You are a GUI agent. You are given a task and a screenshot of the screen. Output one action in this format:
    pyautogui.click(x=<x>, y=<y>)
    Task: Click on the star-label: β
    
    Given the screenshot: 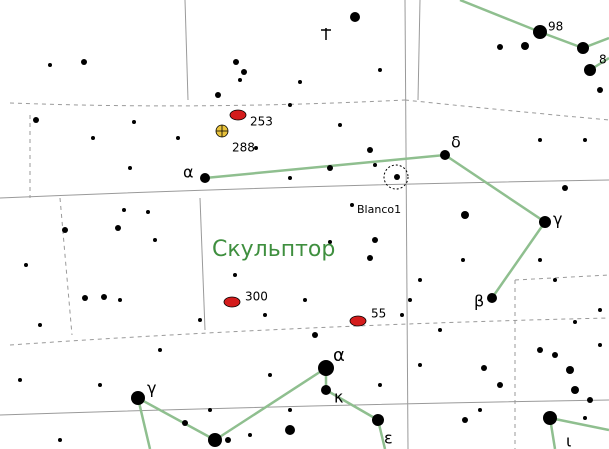 What is the action you would take?
    pyautogui.click(x=479, y=301)
    